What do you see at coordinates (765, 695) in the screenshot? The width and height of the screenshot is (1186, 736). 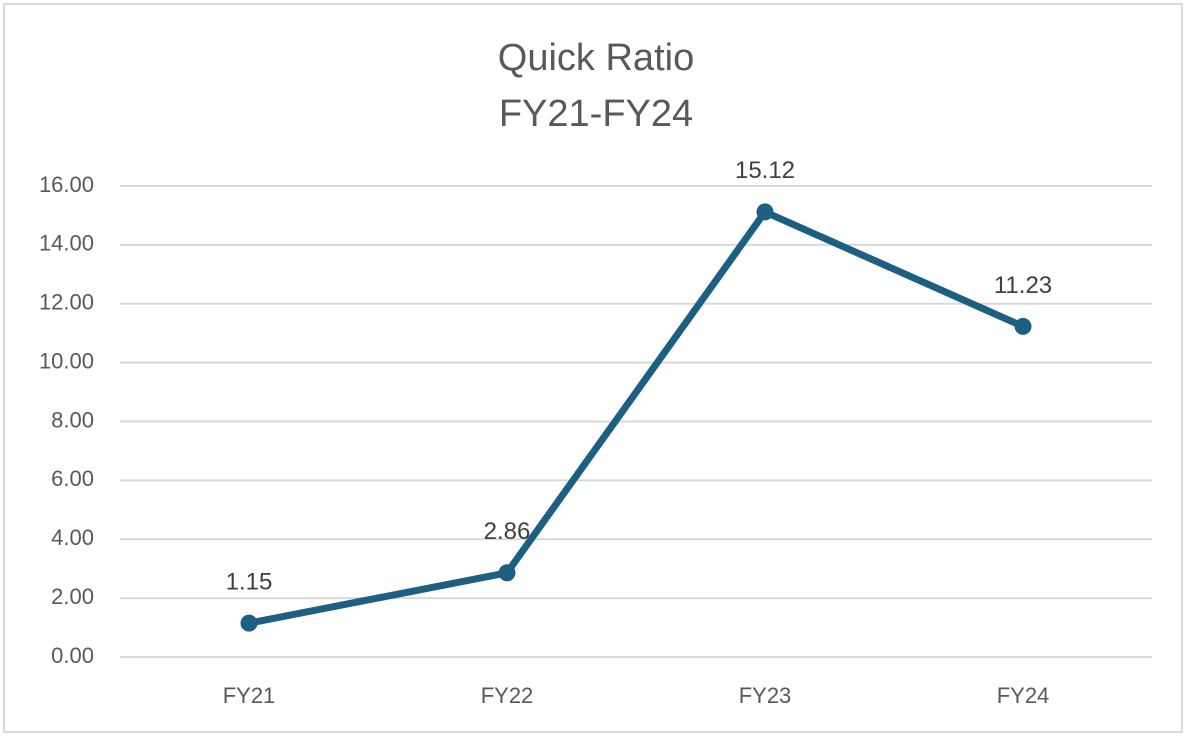 I see `x-tick-label: FY23` at bounding box center [765, 695].